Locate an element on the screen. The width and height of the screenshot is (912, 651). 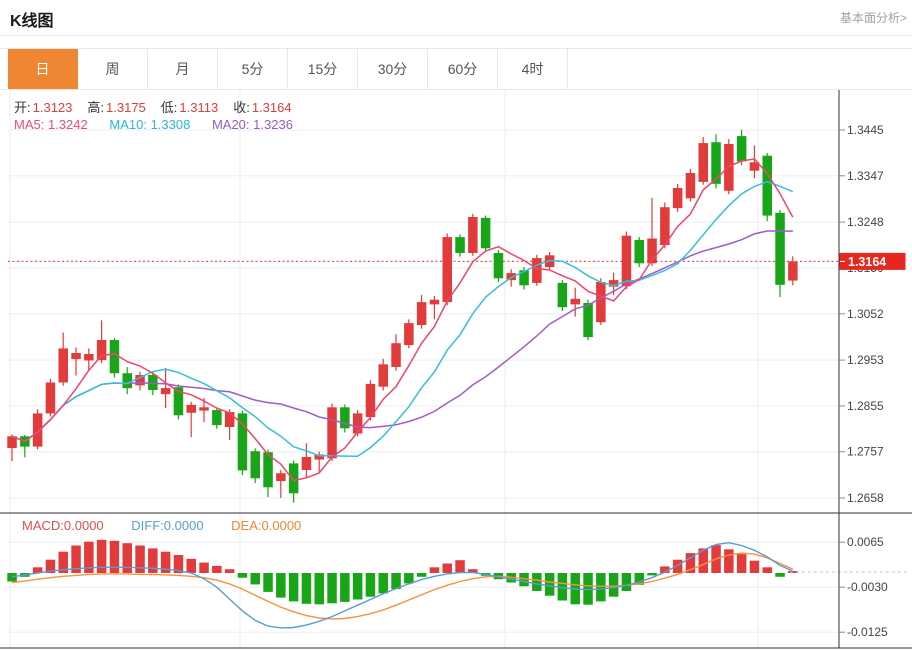
macd-value: 0.0000 is located at coordinates (83, 525).